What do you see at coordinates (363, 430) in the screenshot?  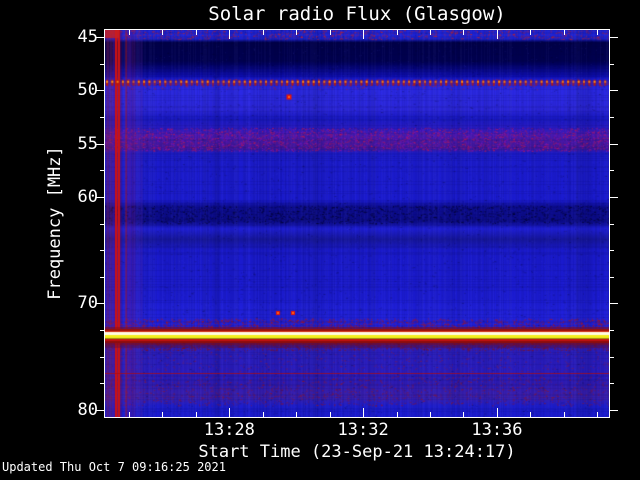 I see `x-tick-label: 13:32` at bounding box center [363, 430].